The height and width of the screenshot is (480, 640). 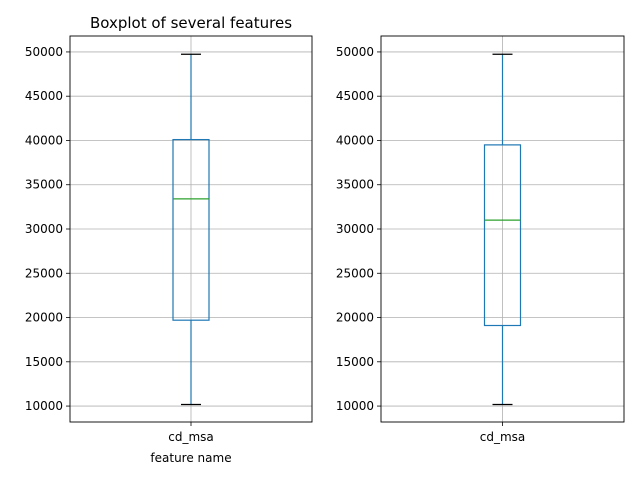 What do you see at coordinates (191, 23) in the screenshot?
I see `chart-title: Boxplot of several features` at bounding box center [191, 23].